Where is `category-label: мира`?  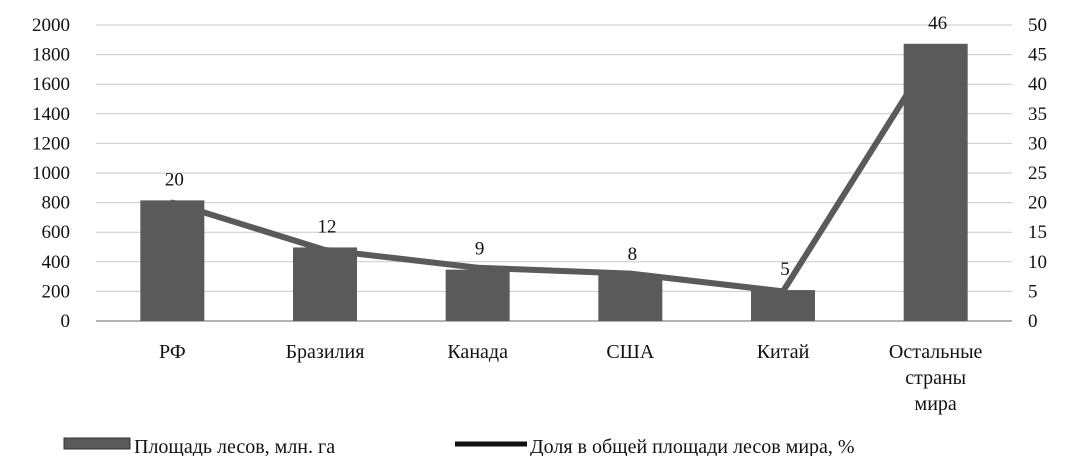
category-label: мира is located at coordinates (936, 404).